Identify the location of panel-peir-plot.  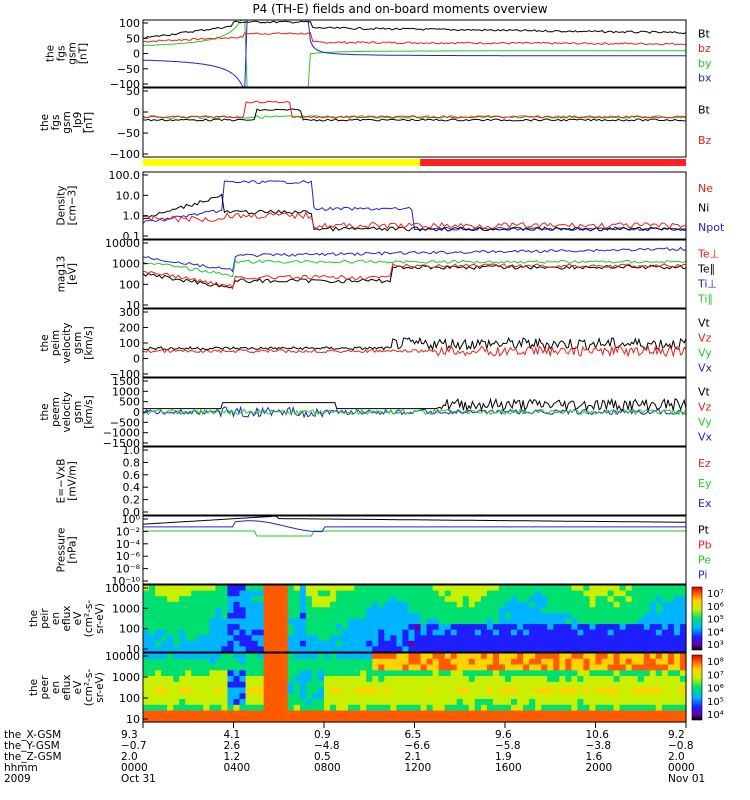
(415, 619).